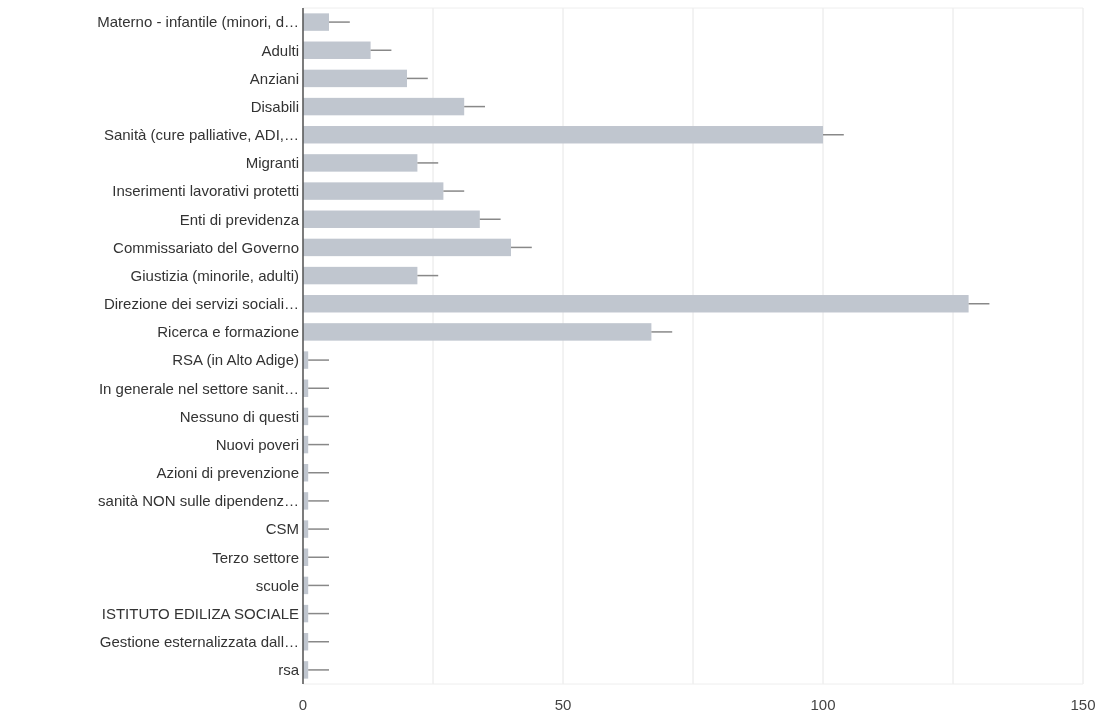  What do you see at coordinates (214, 275) in the screenshot?
I see `y-tick-label: Giustizia (minorile, adulti)` at bounding box center [214, 275].